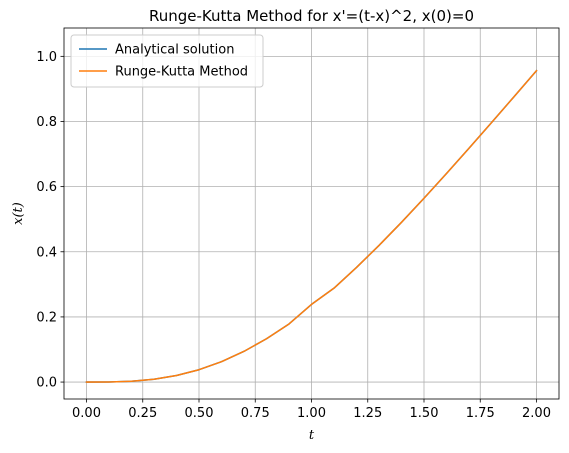 The image size is (569, 453). Describe the element at coordinates (142, 413) in the screenshot. I see `x-tick-label: 0.25` at that location.